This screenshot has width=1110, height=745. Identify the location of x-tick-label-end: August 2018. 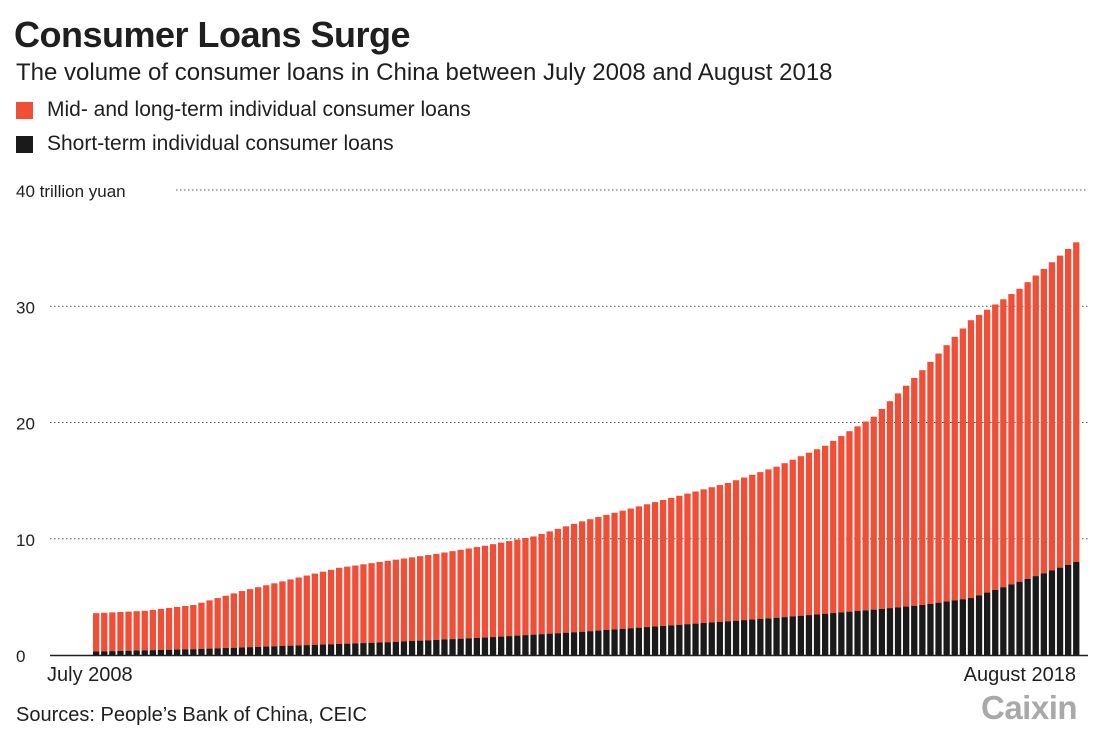
(1020, 675).